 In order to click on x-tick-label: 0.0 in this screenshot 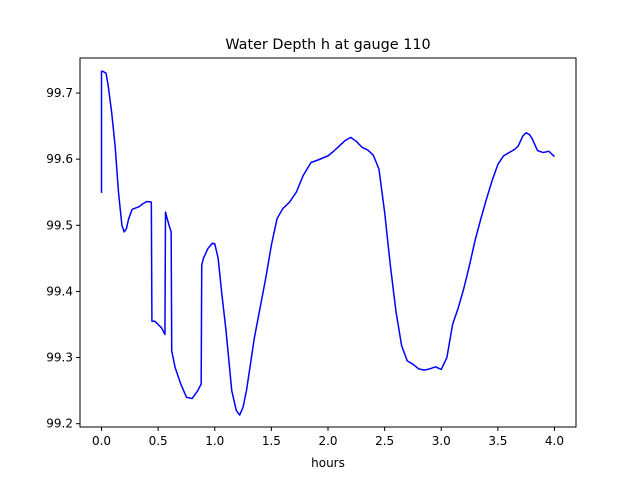, I will do `click(101, 441)`.